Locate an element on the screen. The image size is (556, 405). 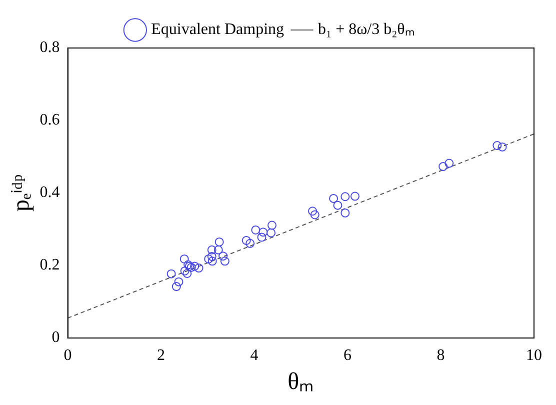
x-tick-label: 10 is located at coordinates (534, 355).